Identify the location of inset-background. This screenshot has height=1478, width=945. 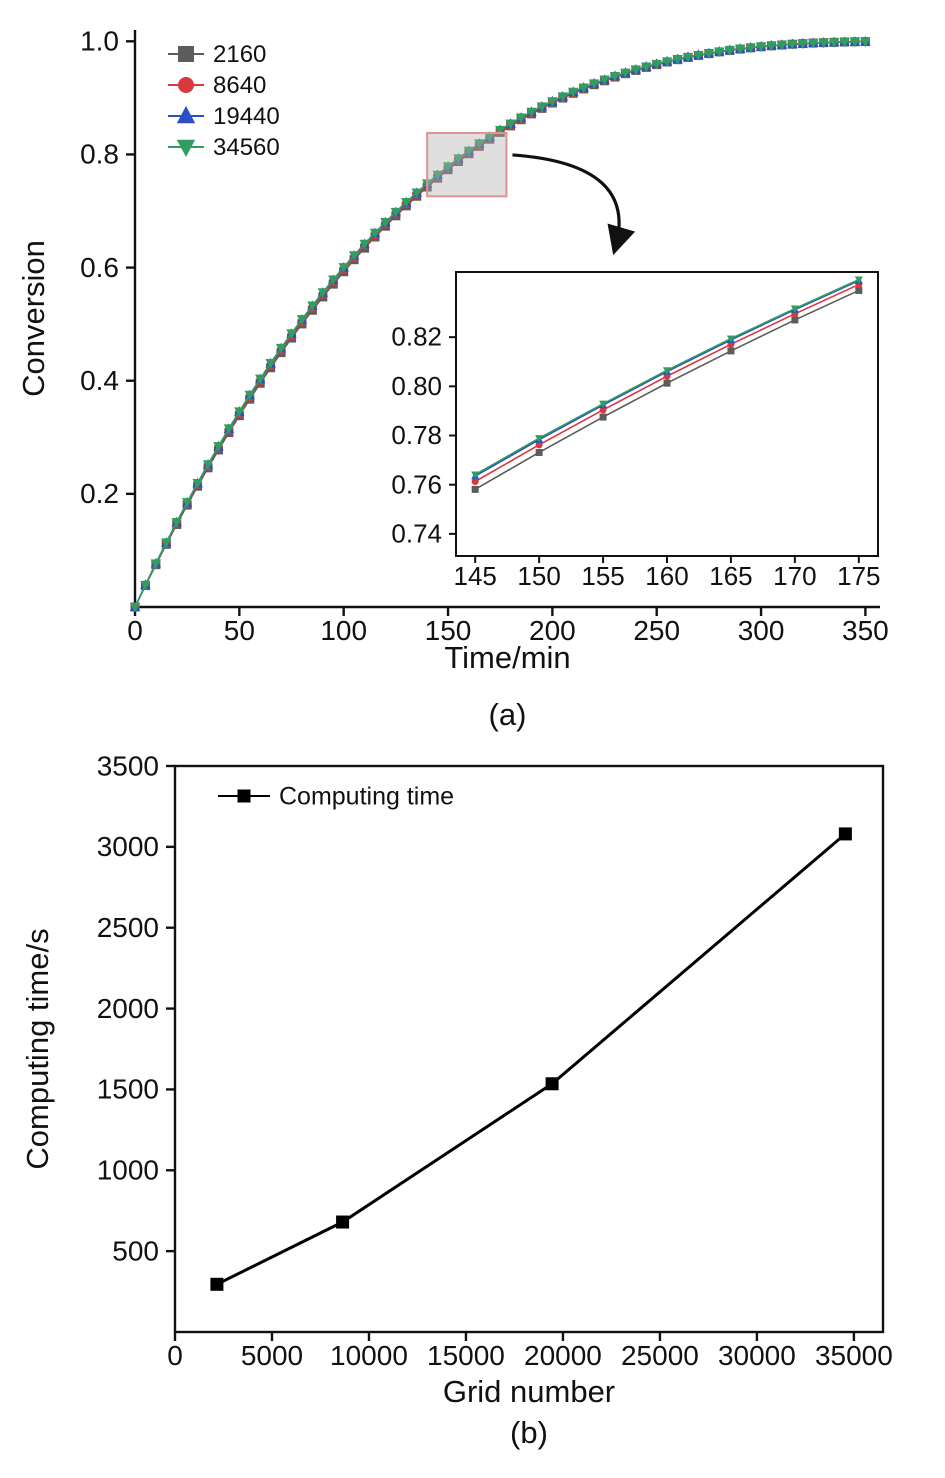
(667, 414).